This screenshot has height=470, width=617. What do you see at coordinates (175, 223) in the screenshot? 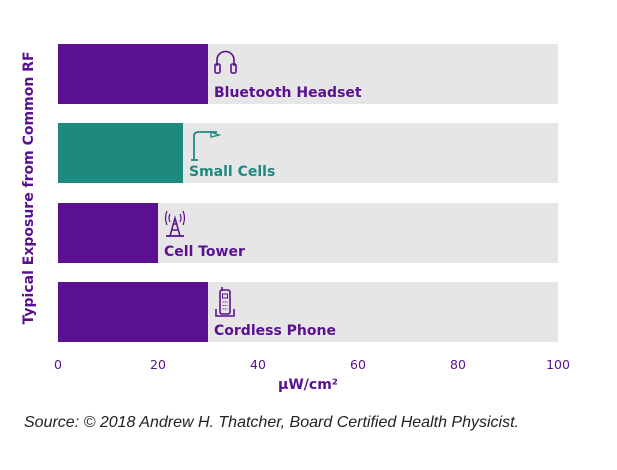
I see `radio-tower-icon` at bounding box center [175, 223].